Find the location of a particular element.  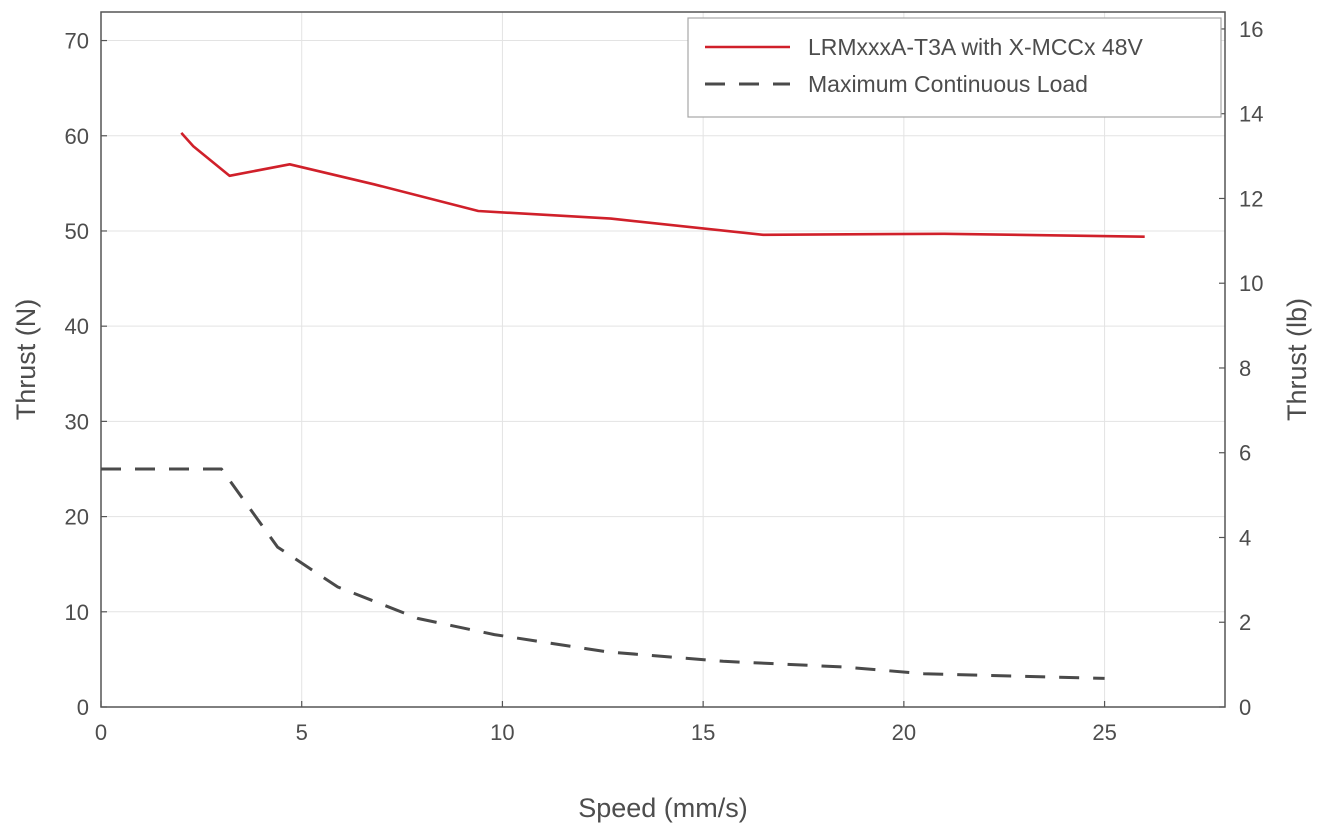

x-tick-label: 10 is located at coordinates (502, 732).